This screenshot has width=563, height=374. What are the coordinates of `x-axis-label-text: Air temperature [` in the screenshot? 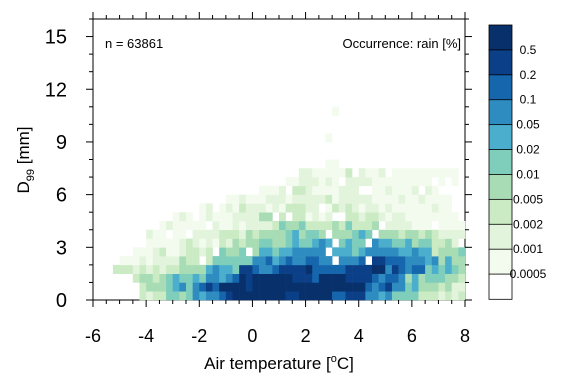 It's located at (267, 363).